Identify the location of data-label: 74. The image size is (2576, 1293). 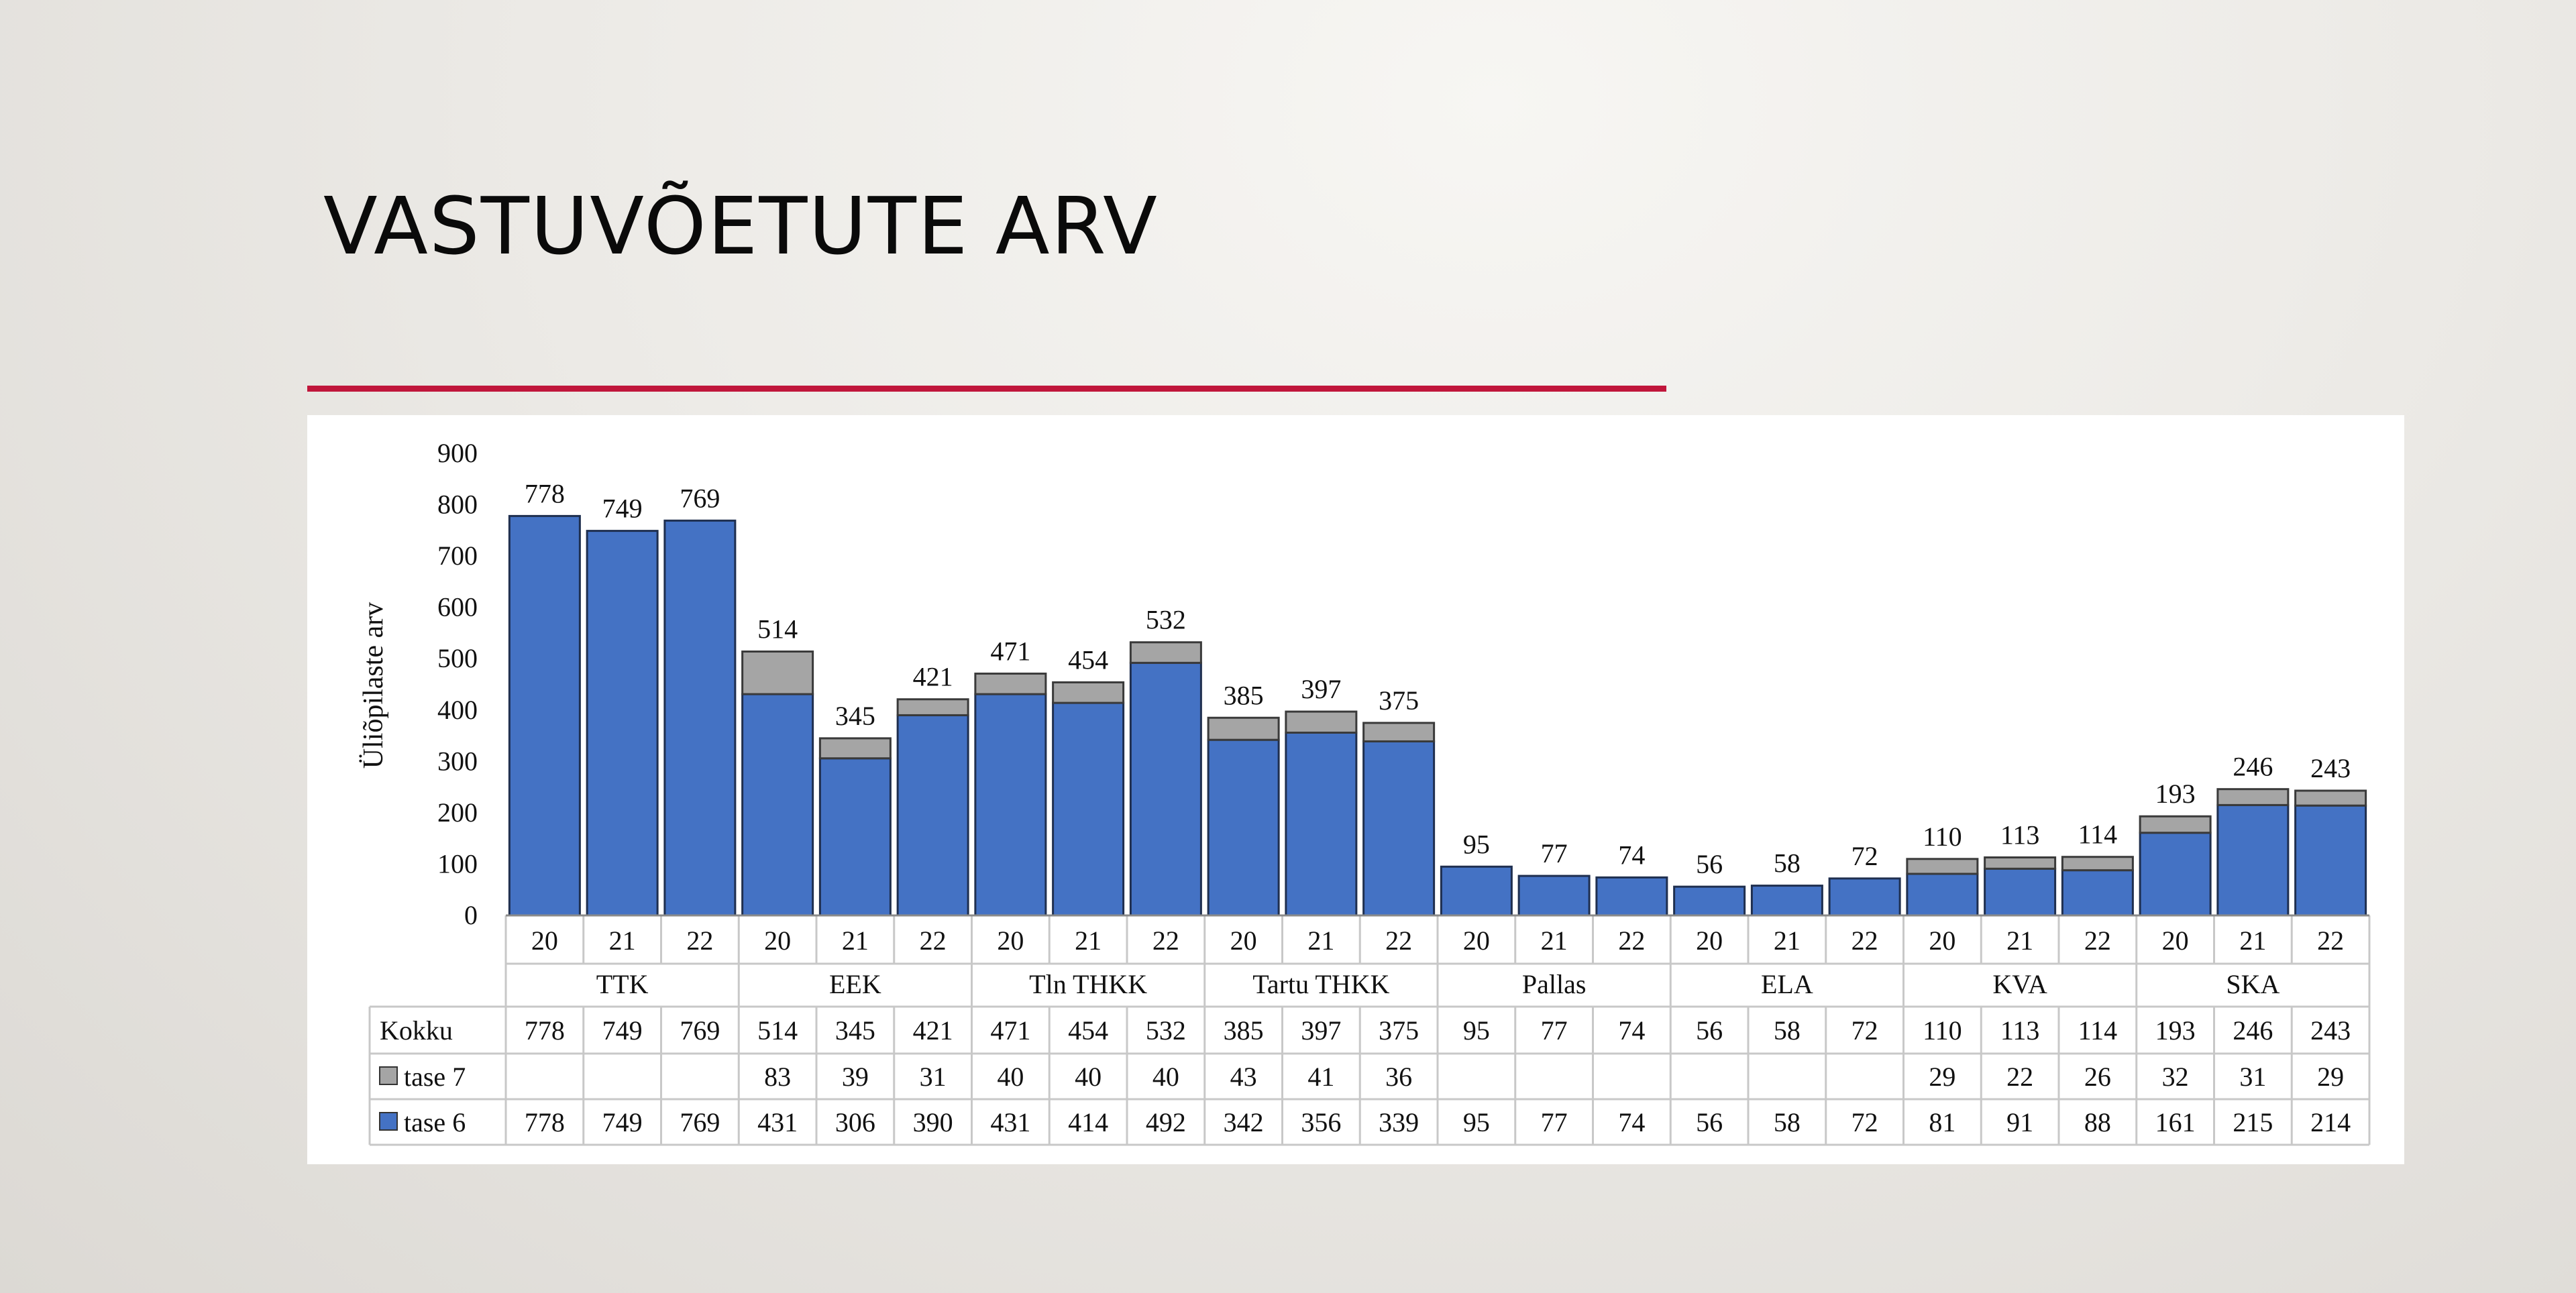
(1631, 855).